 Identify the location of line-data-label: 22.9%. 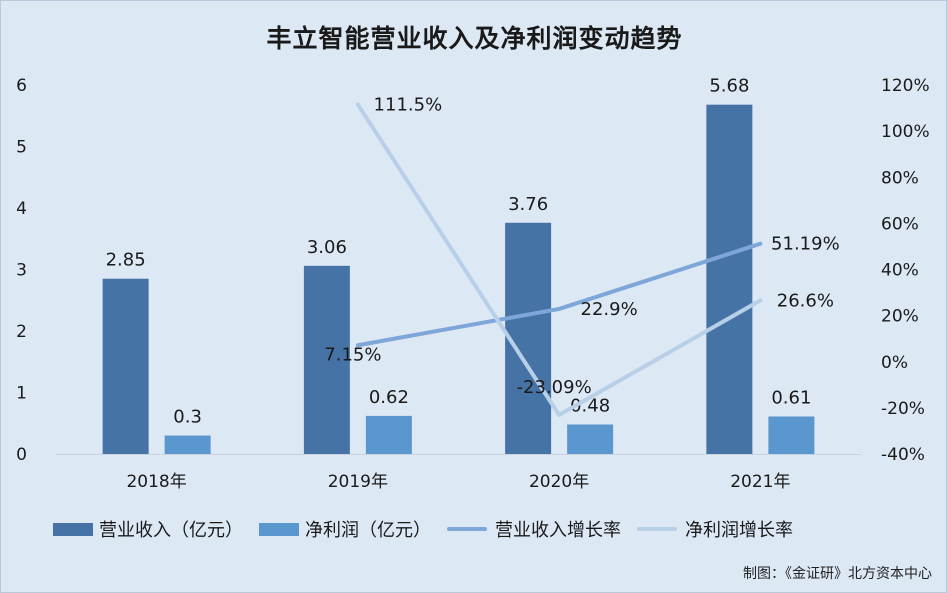
(609, 309).